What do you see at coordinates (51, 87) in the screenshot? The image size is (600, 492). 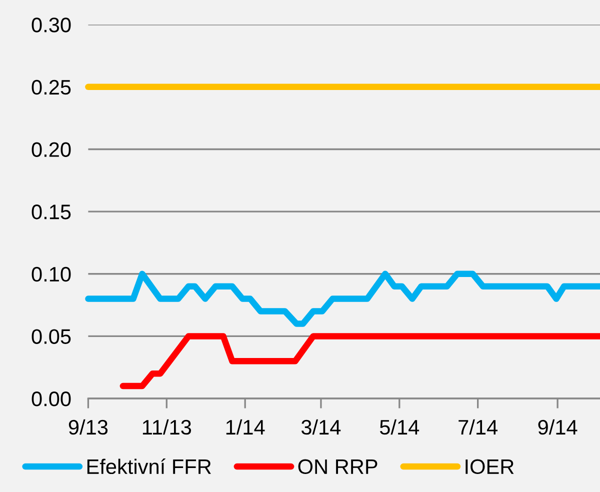 I see `y-tick-label: 0.25` at bounding box center [51, 87].